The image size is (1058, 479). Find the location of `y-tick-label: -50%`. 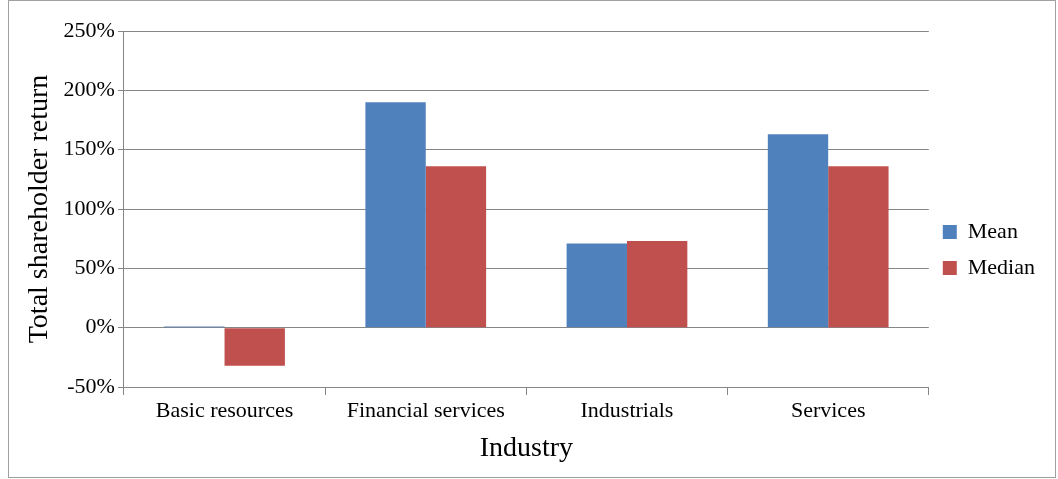

y-tick-label: -50% is located at coordinates (91, 385).